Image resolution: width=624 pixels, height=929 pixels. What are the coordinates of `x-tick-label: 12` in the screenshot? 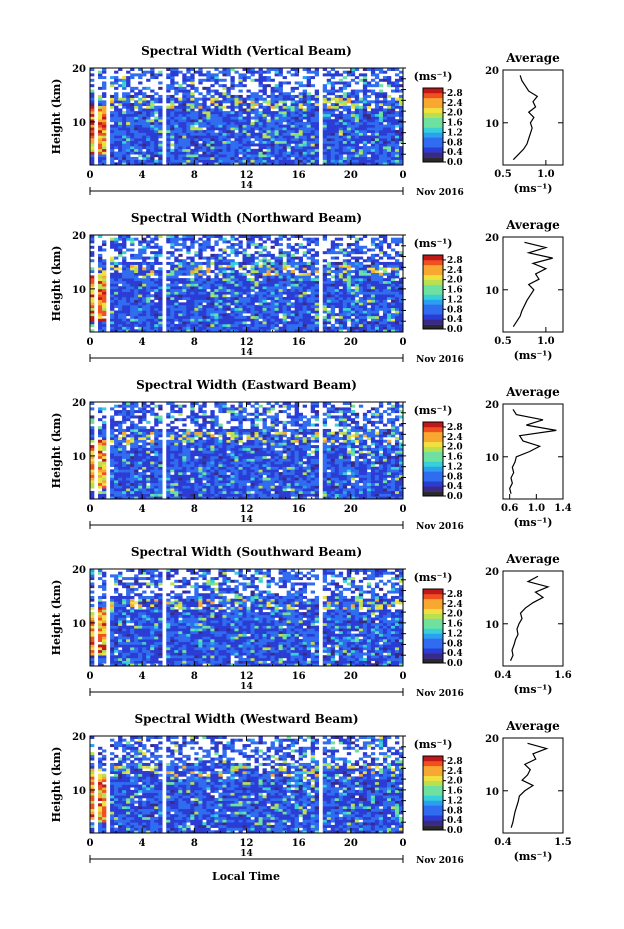 It's located at (247, 175).